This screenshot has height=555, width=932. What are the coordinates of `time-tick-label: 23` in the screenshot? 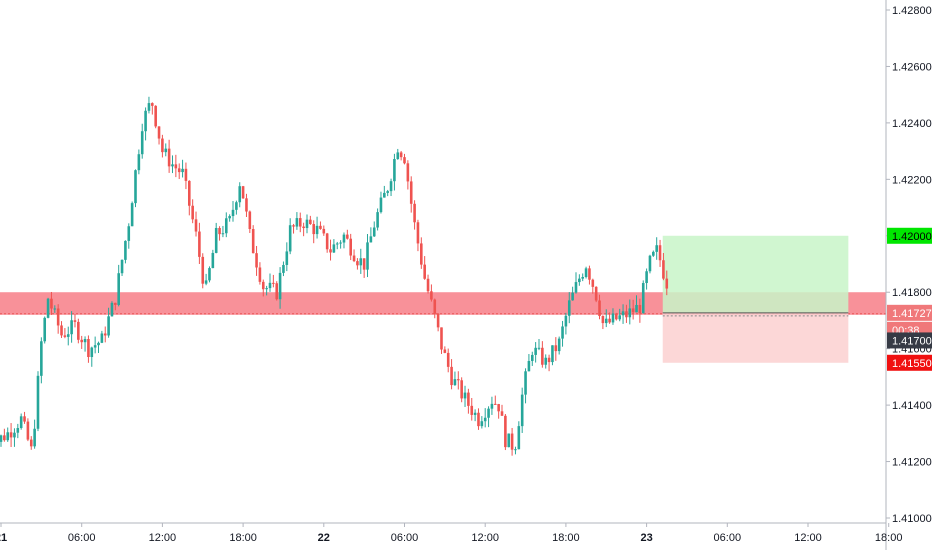 It's located at (646, 538).